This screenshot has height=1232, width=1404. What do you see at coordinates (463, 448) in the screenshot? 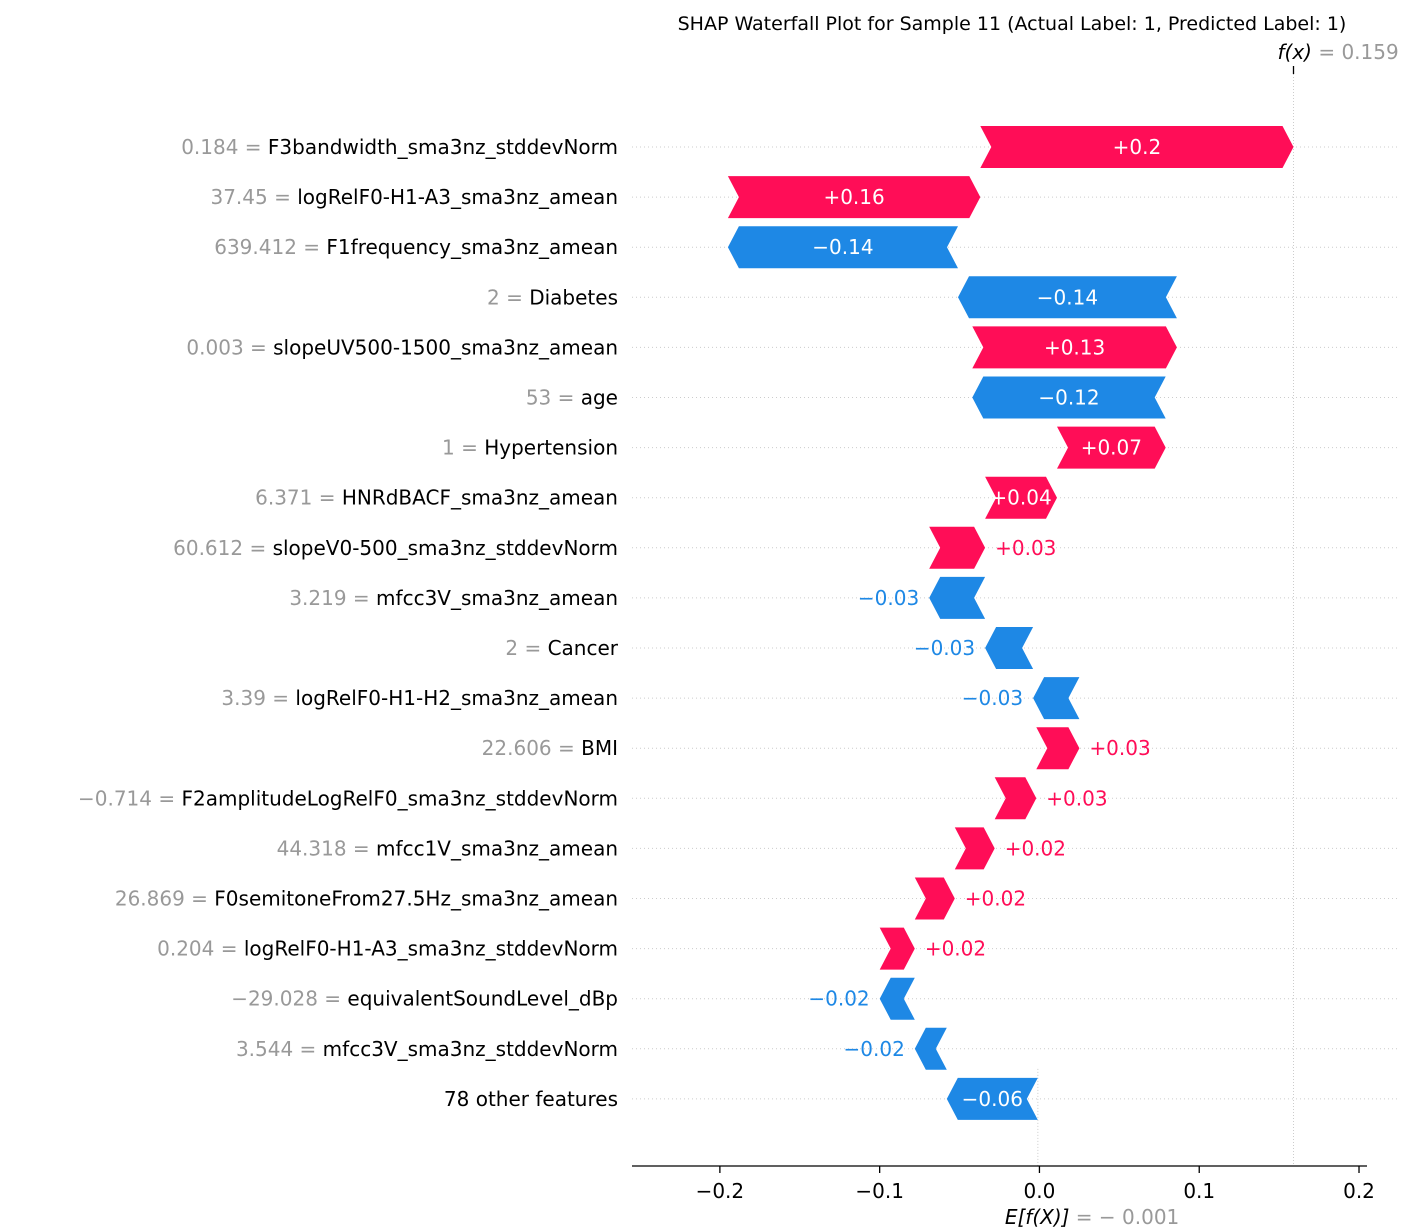
I see `feature-value: 1 =` at bounding box center [463, 448].